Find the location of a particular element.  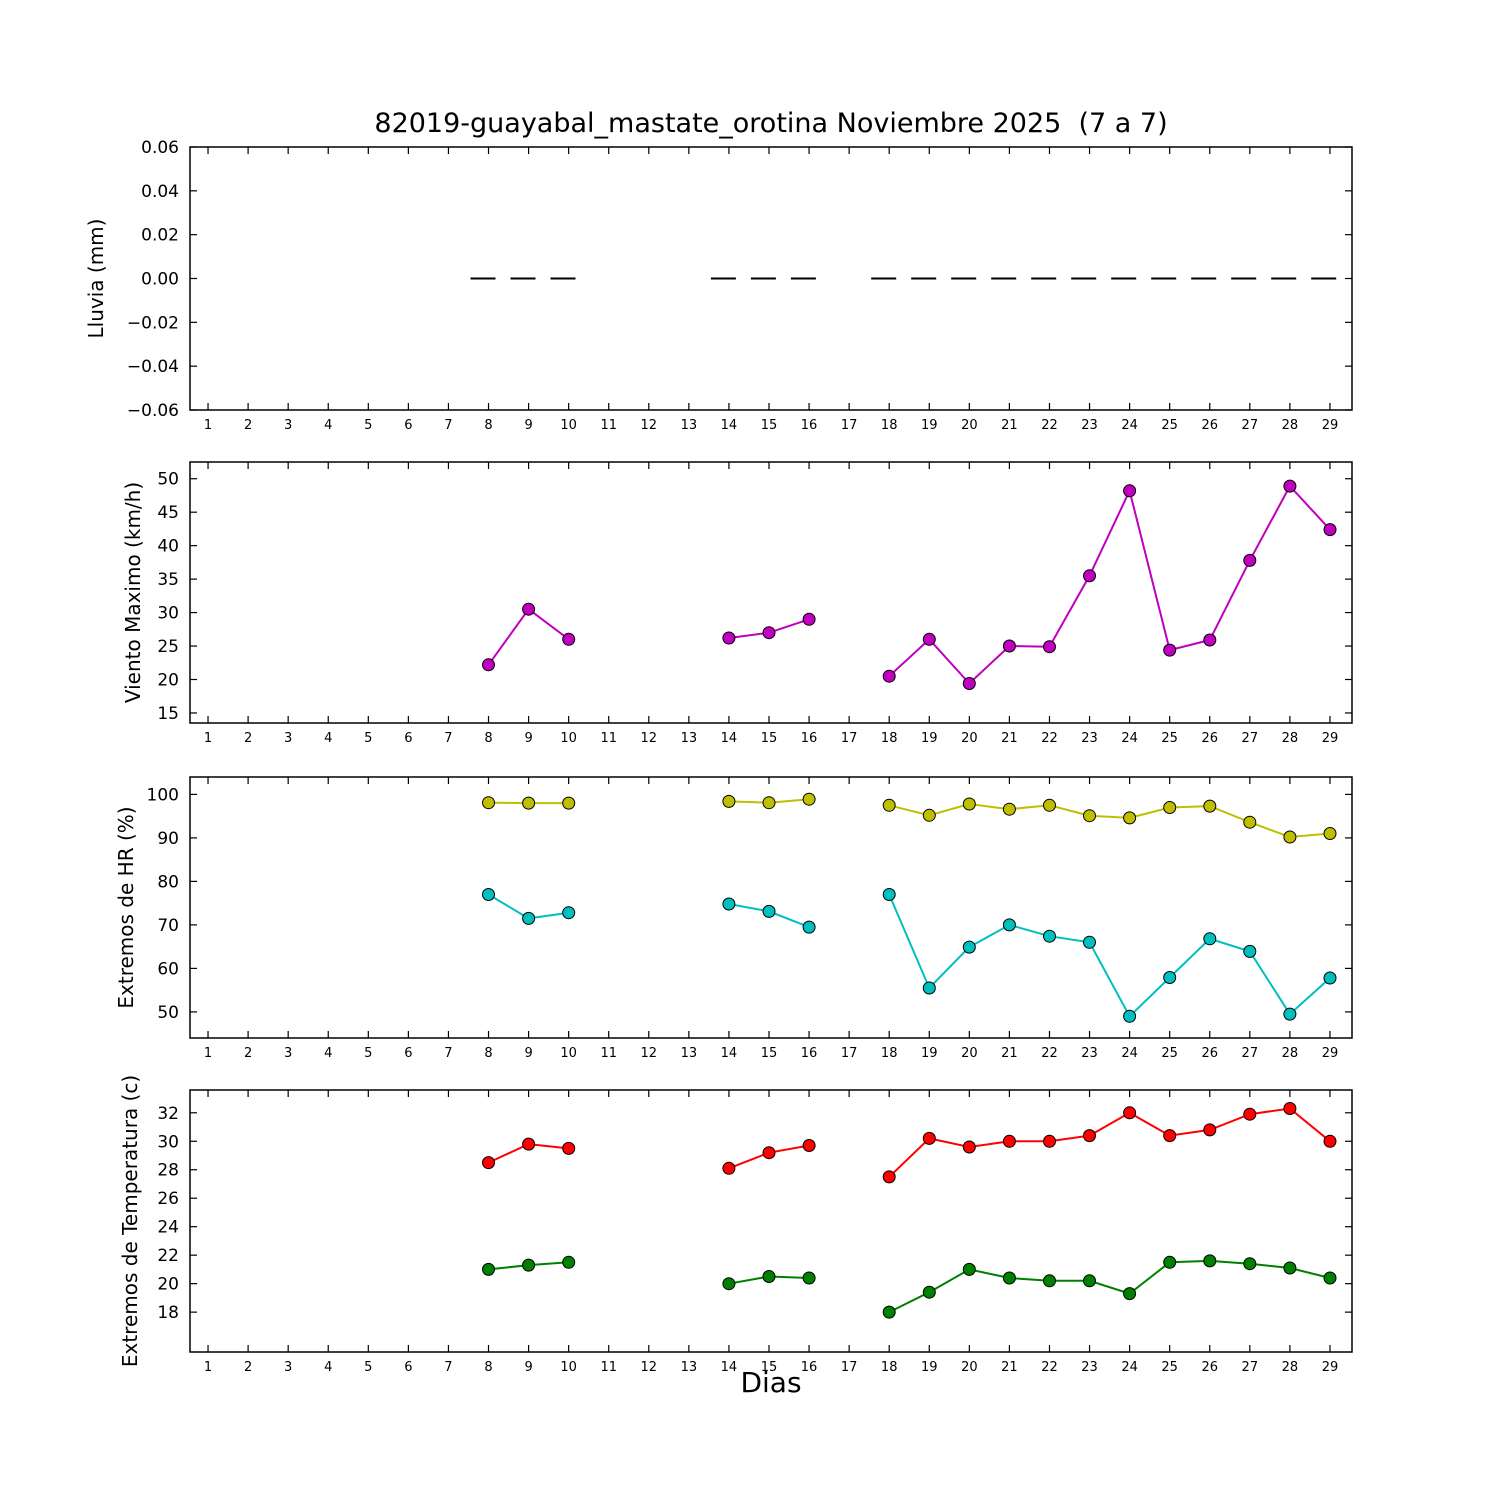

x-tick-label: 25 is located at coordinates (1169, 425).